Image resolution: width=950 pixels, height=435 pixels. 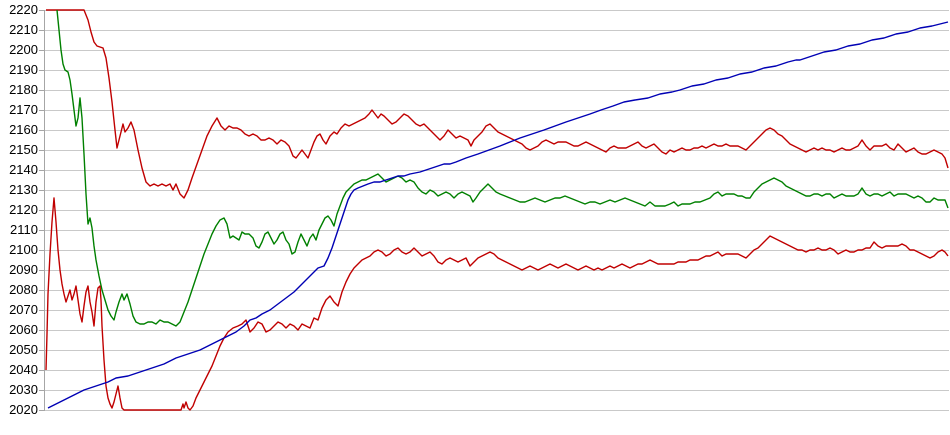 I want to click on y-axis-label: 2090, so click(x=23, y=269).